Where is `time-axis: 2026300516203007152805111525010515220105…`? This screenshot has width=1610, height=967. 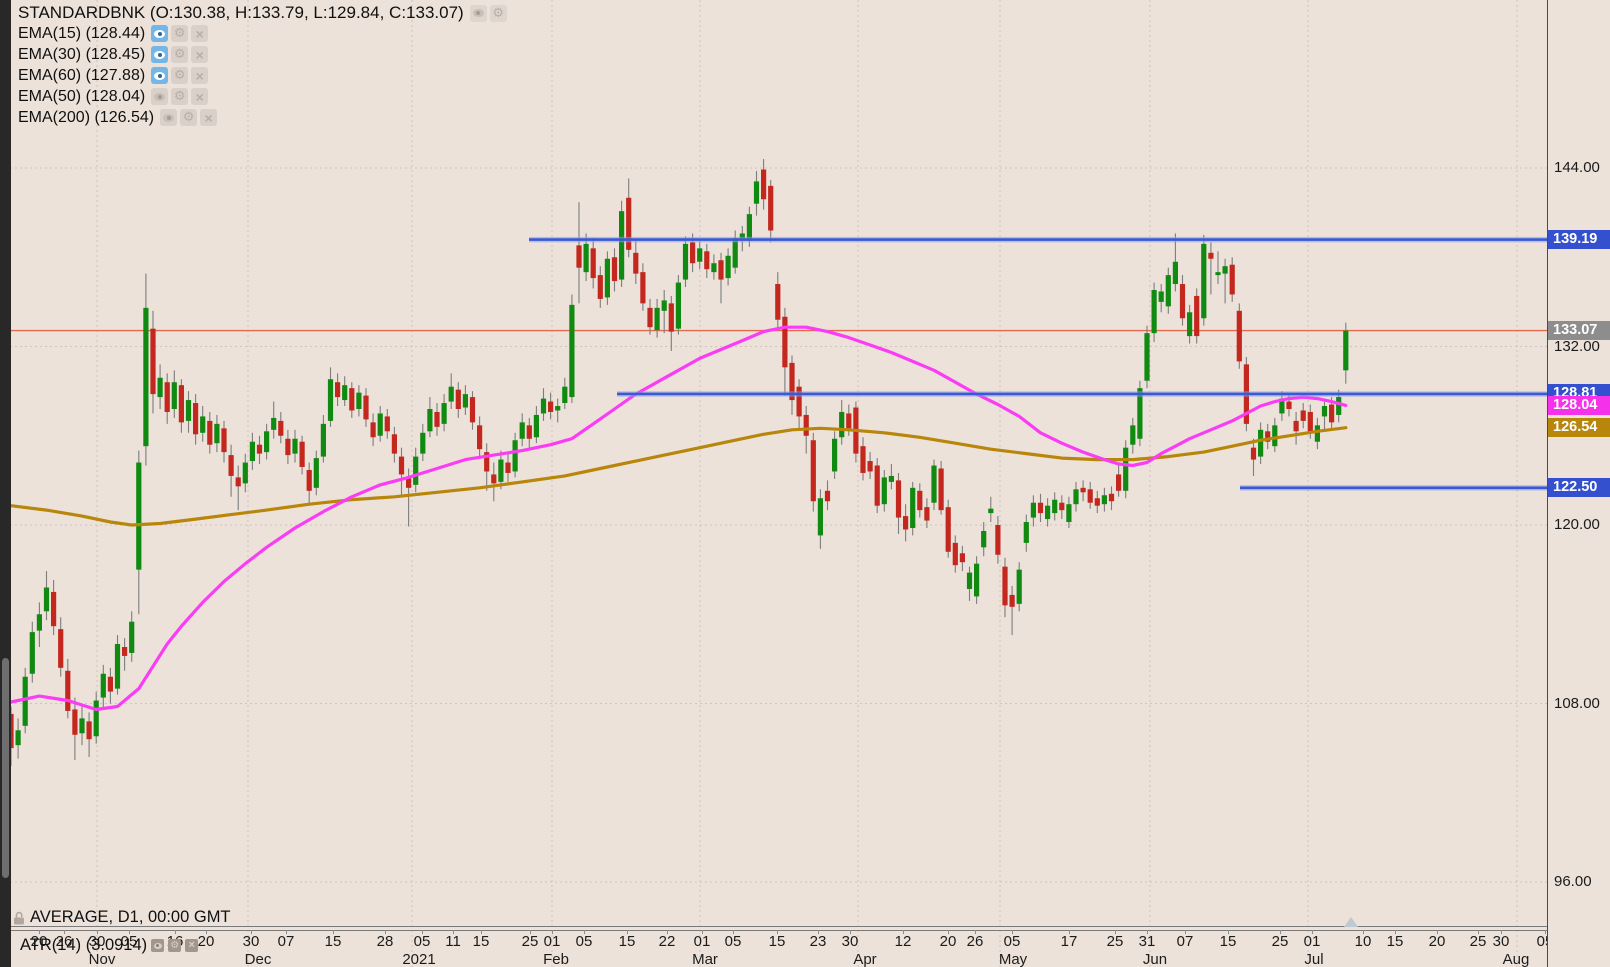 time-axis: 2026300516203007152805111525010515220105… is located at coordinates (776, 942).